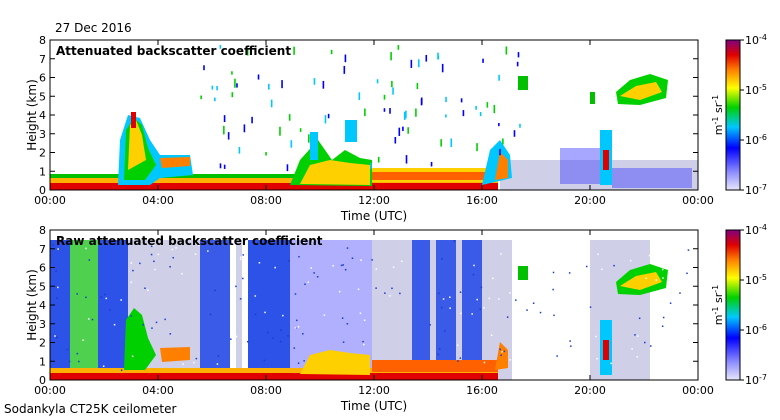  I want to click on x-tick-label: 00:00, so click(698, 200).